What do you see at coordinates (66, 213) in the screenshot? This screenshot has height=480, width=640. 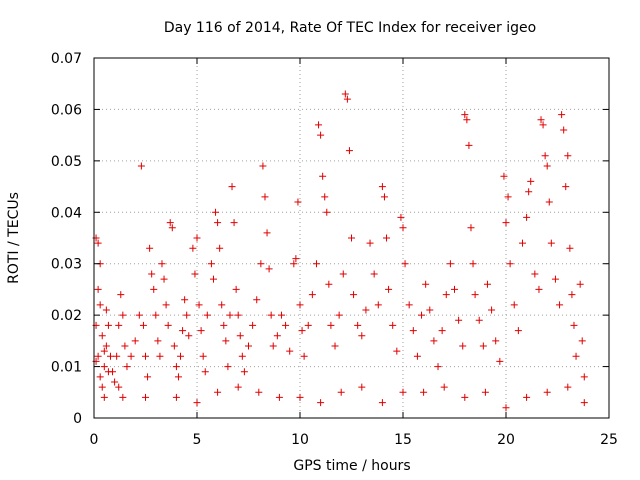 I see `y-tick-label: 0.04` at bounding box center [66, 213].